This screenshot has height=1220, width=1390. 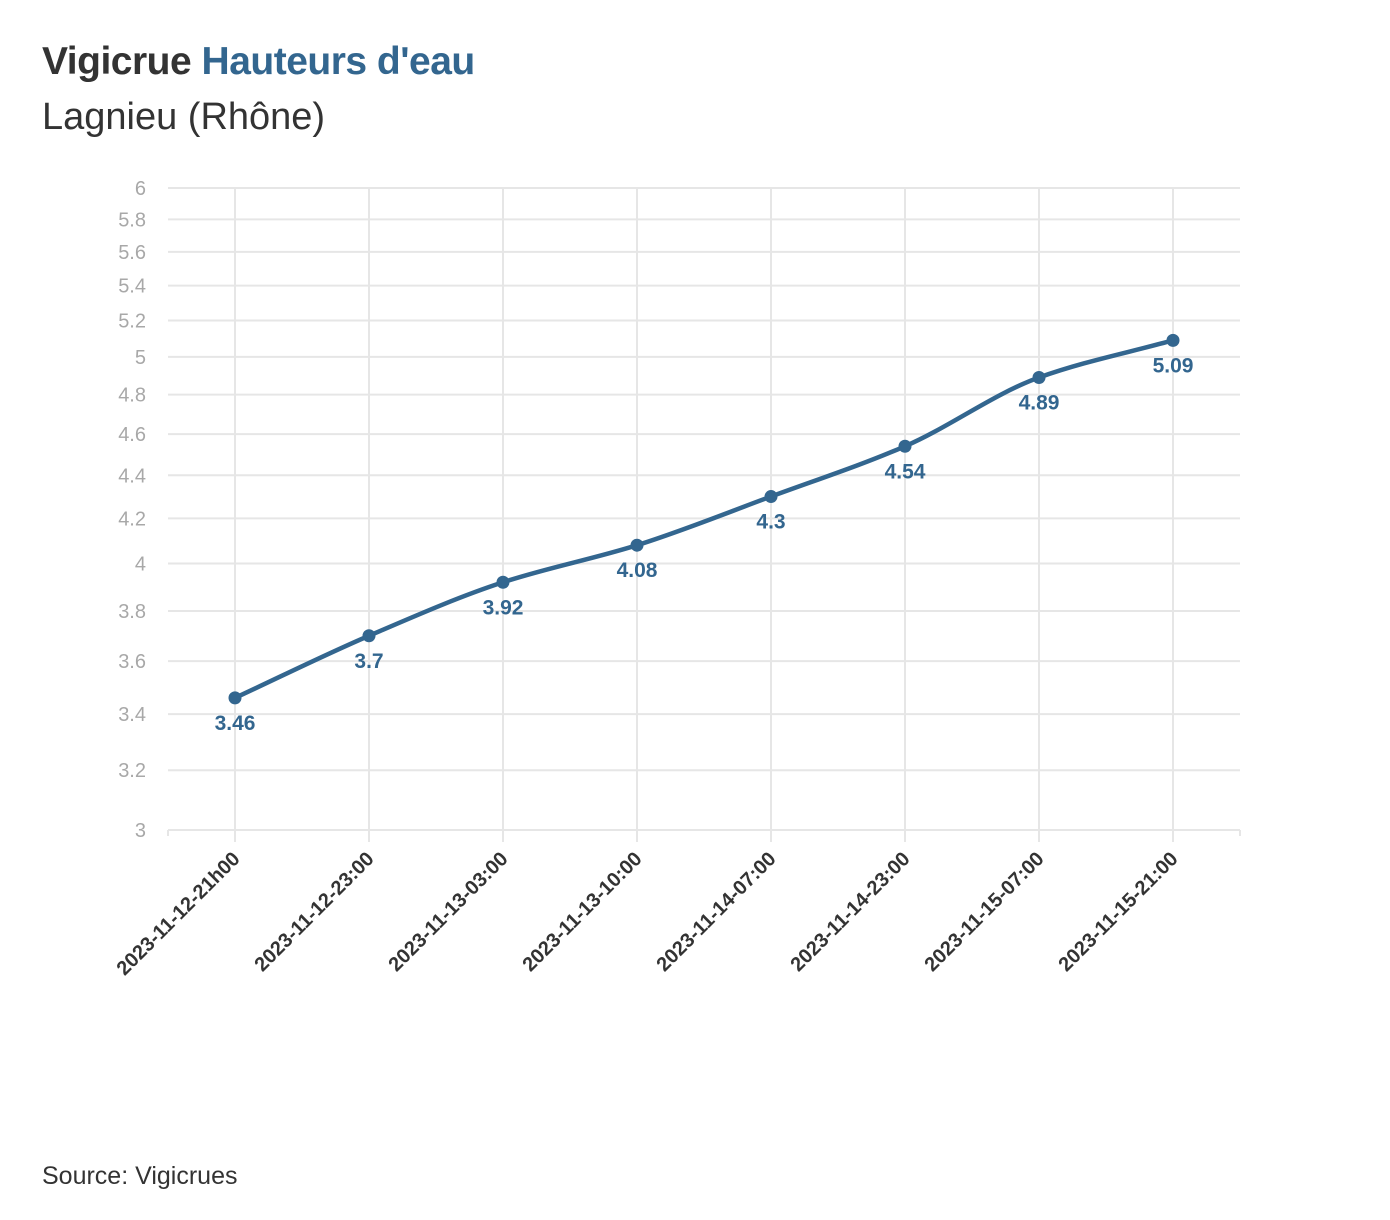 I want to click on data-label: 3.7, so click(x=368, y=661).